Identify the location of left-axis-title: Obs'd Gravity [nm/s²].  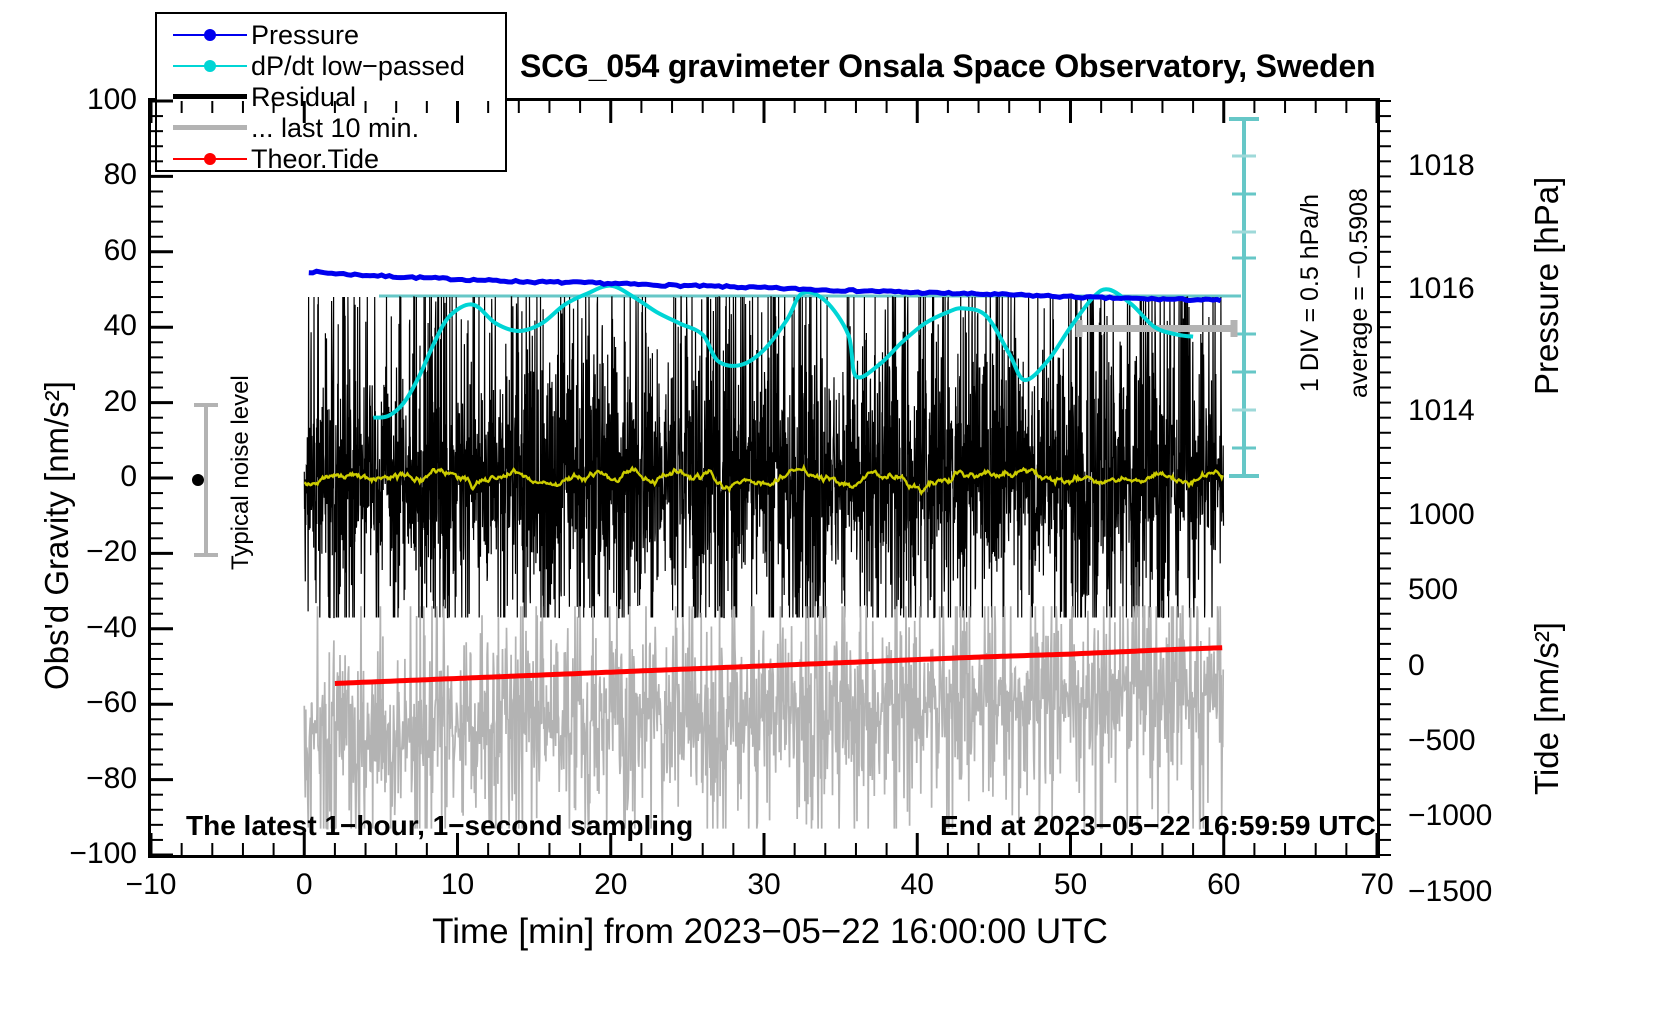
(56, 535).